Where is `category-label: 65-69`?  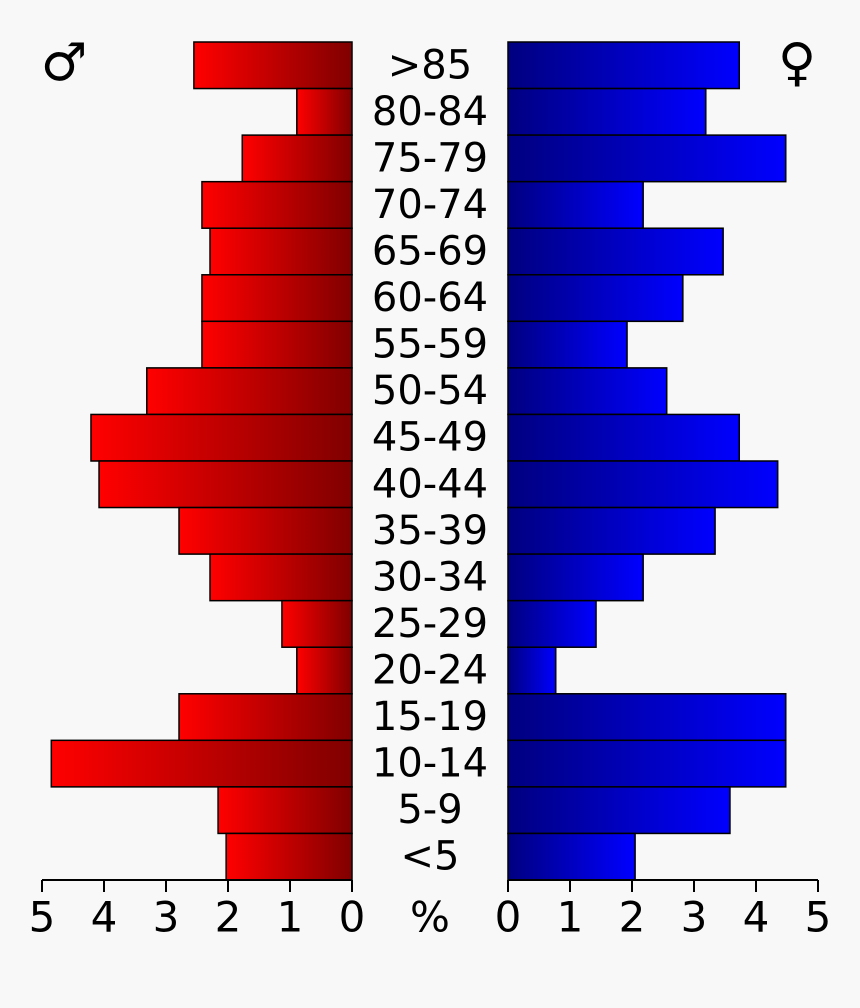 category-label: 65-69 is located at coordinates (430, 252).